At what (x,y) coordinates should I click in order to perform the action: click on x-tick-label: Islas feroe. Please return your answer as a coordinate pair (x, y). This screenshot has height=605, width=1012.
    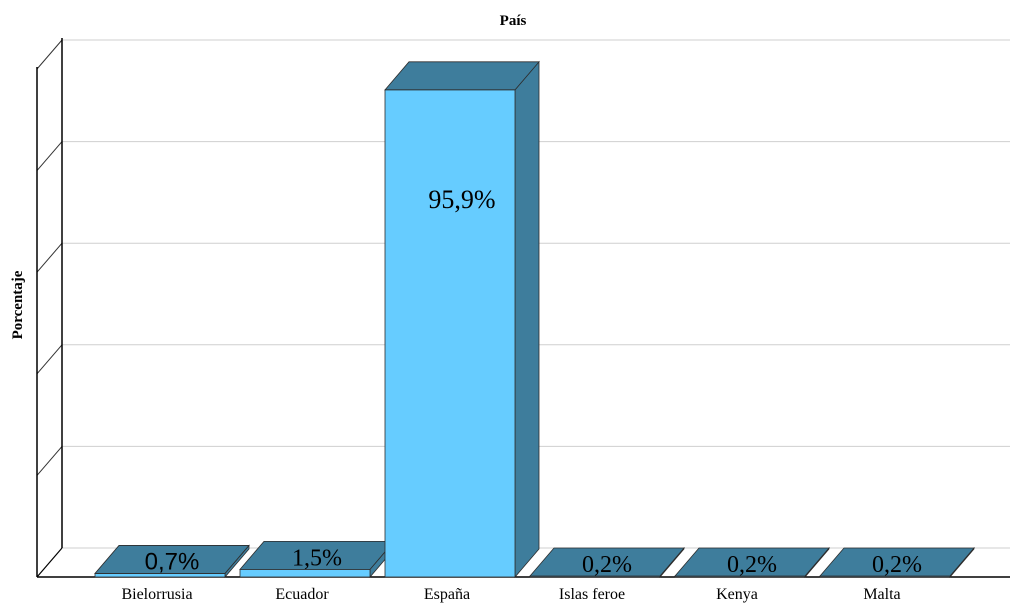
    Looking at the image, I should click on (592, 594).